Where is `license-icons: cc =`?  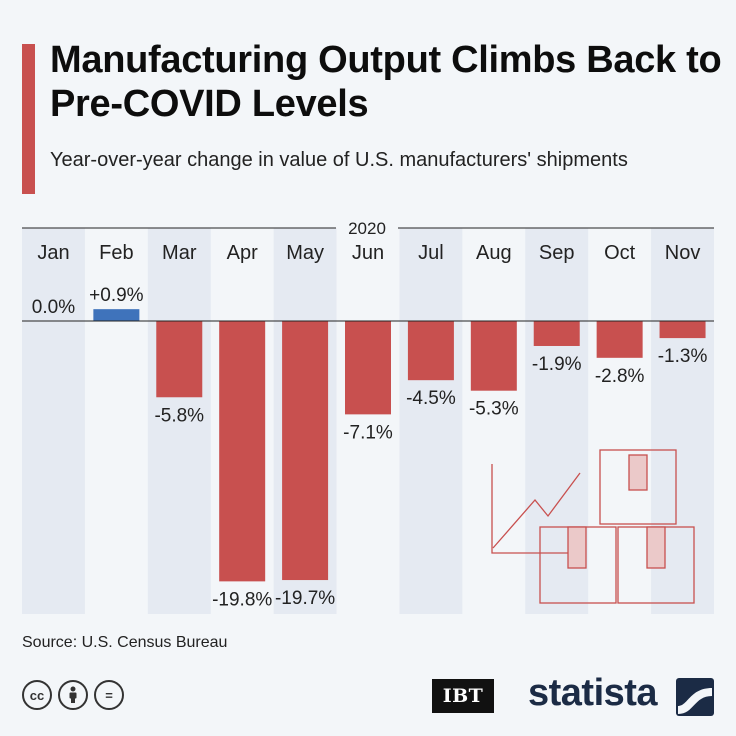
license-icons: cc = is located at coordinates (73, 695).